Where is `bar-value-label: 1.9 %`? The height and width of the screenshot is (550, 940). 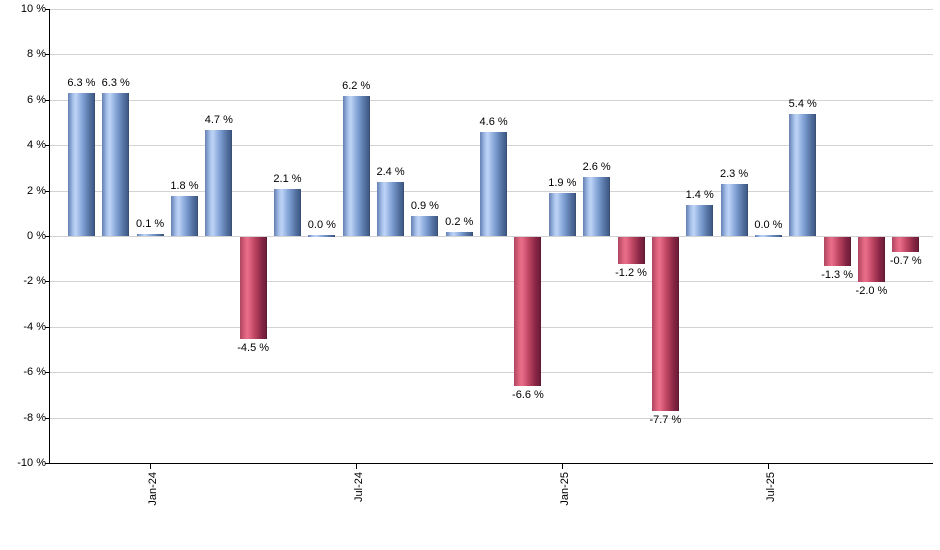 bar-value-label: 1.9 % is located at coordinates (562, 183).